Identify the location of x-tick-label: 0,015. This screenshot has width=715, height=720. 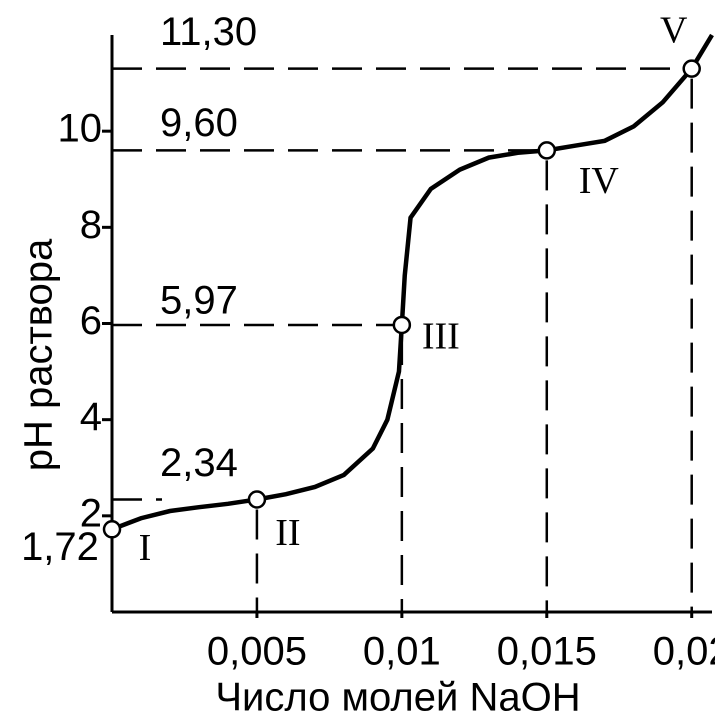
(547, 652).